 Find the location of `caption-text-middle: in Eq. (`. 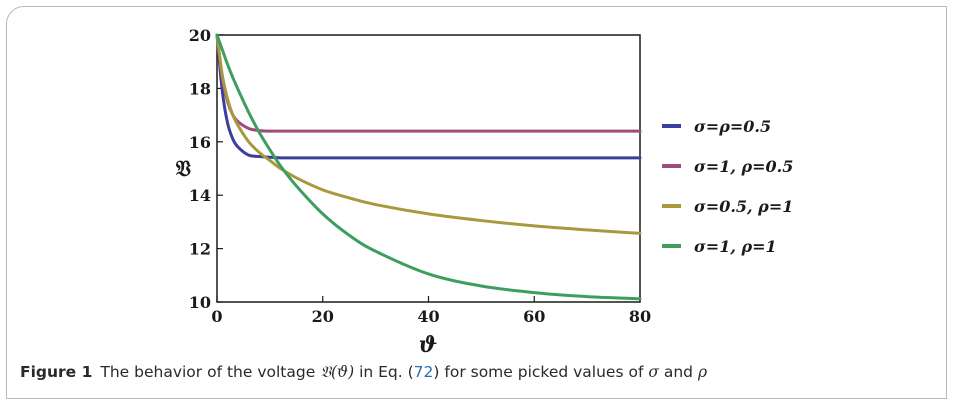

caption-text-middle: in Eq. ( is located at coordinates (384, 372).